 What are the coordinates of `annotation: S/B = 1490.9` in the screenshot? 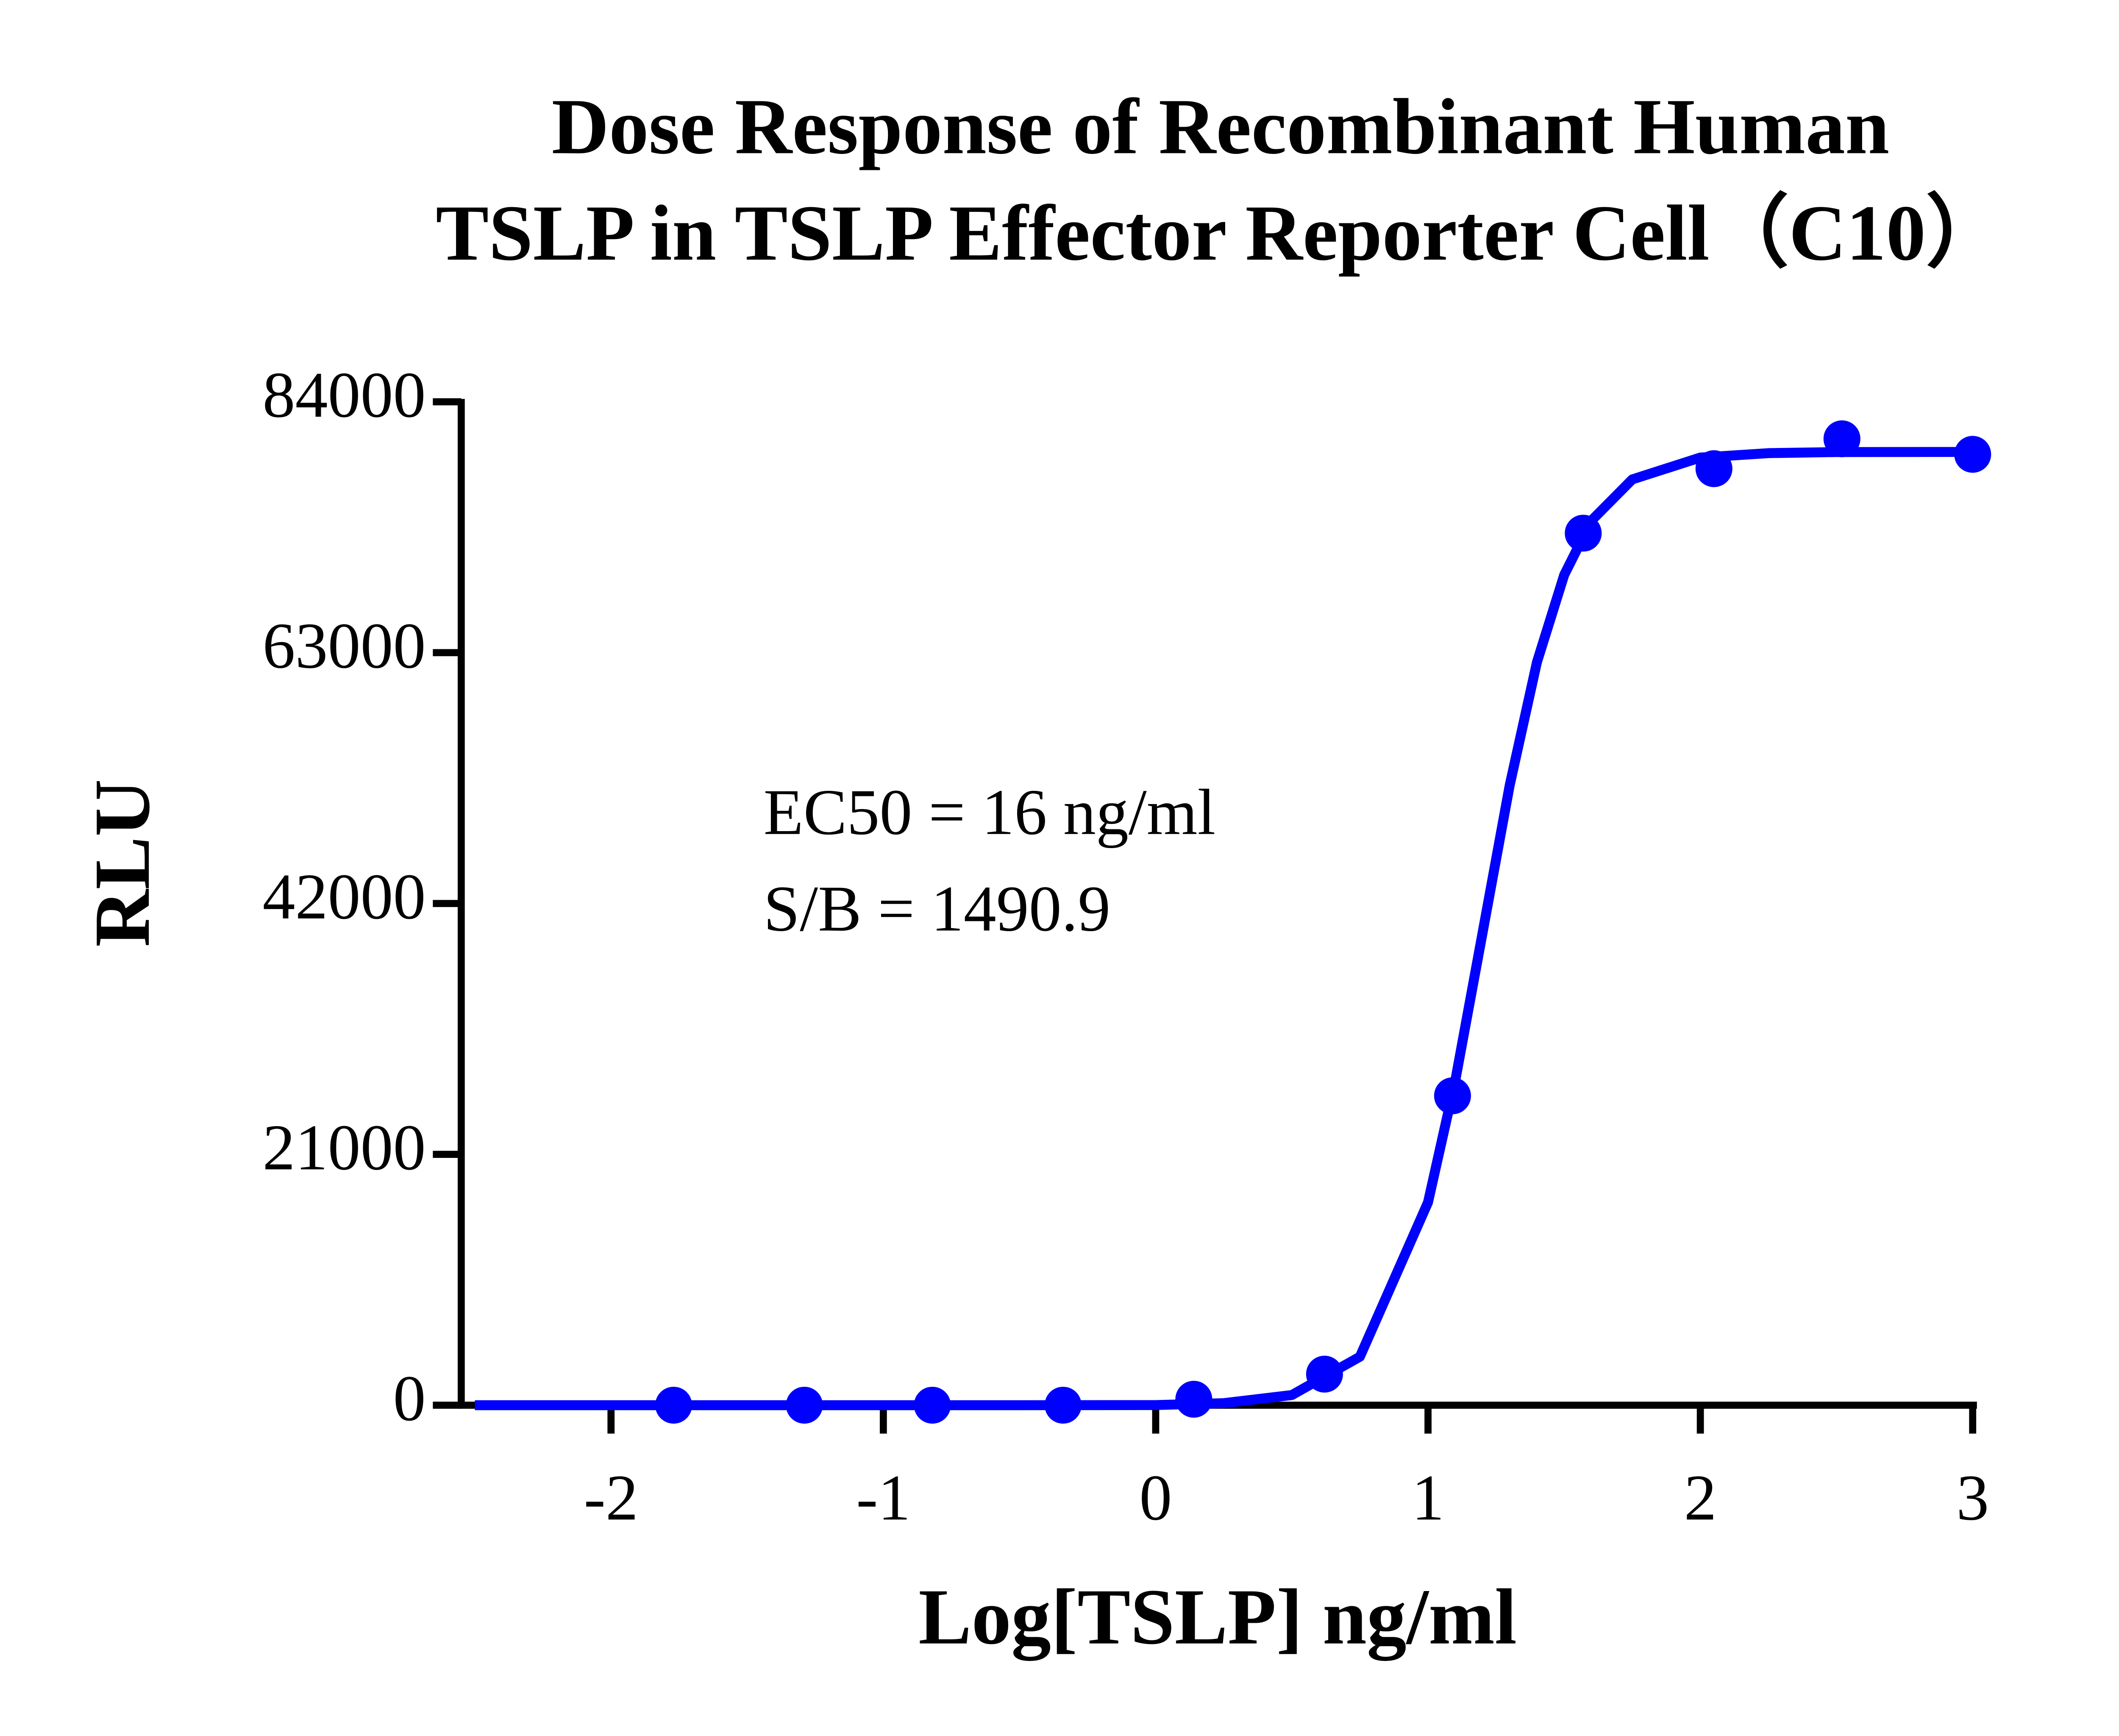 It's located at (938, 909).